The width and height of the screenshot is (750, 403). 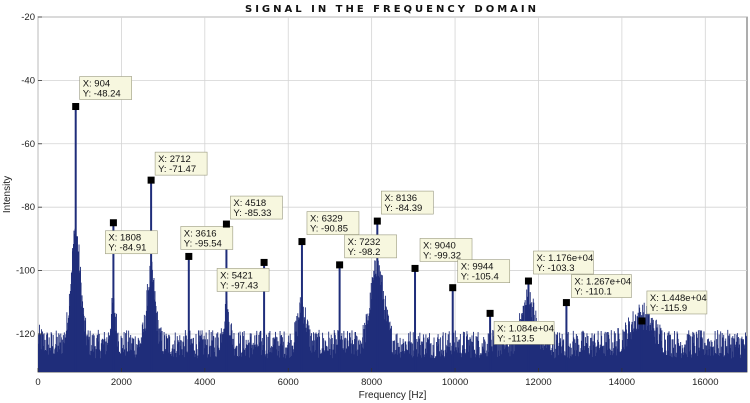 I want to click on data-tip-y: Y: -99.32, so click(x=442, y=255).